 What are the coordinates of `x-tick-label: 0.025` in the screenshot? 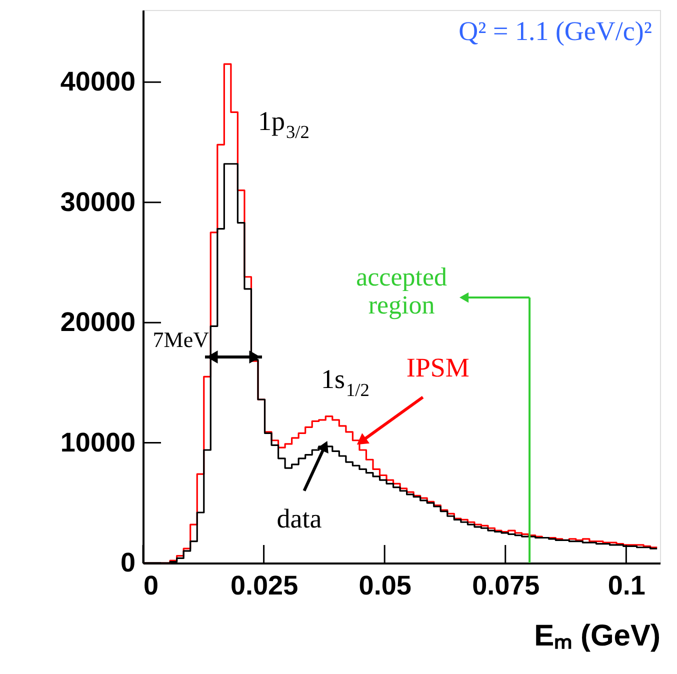 It's located at (264, 585).